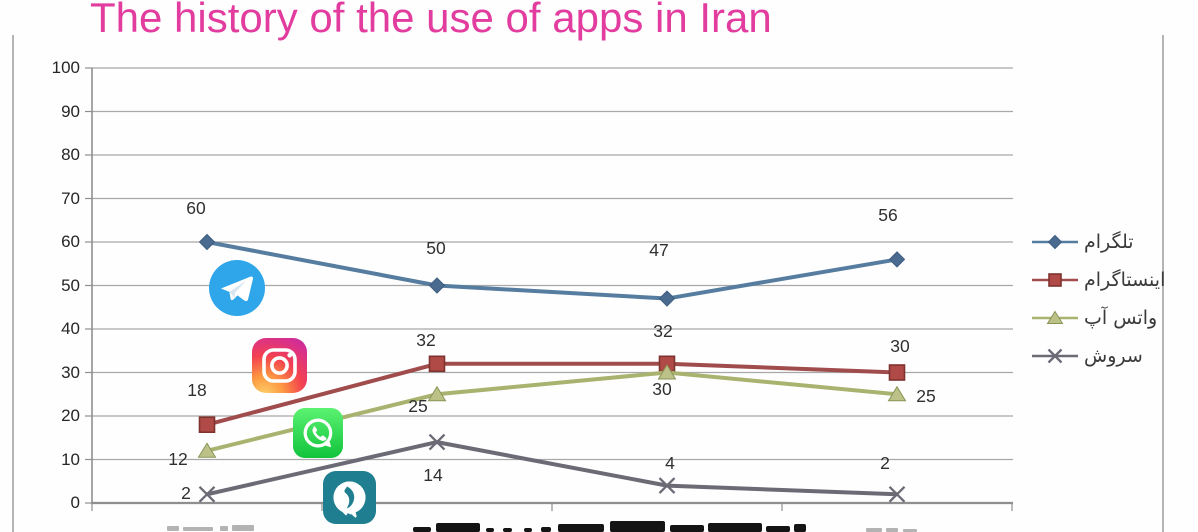  I want to click on legend-label: واتس آپ, so click(1121, 318).